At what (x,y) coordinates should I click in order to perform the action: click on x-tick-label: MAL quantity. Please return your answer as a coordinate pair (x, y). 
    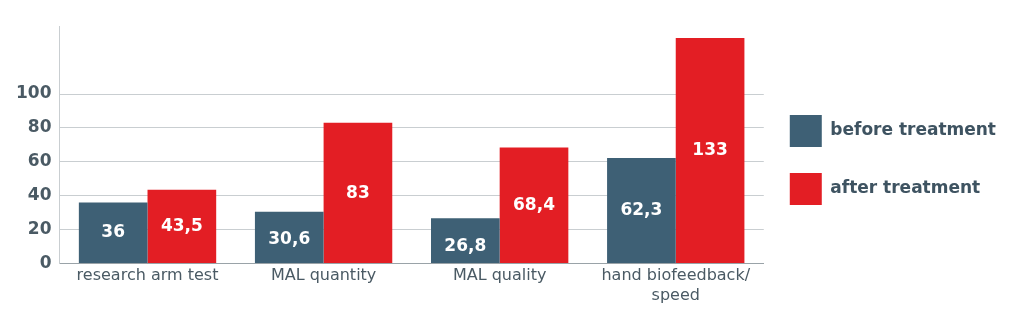
    Looking at the image, I should click on (323, 275).